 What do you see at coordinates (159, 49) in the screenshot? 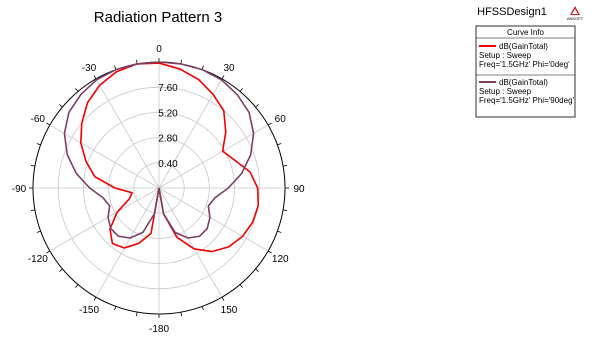
I see `angle-tick-label: 0` at bounding box center [159, 49].